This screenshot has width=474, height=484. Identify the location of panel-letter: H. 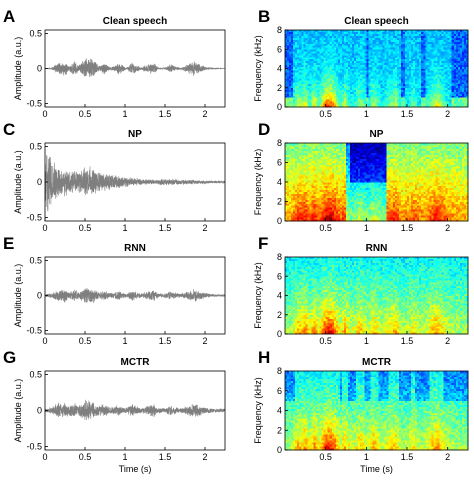
(264, 357).